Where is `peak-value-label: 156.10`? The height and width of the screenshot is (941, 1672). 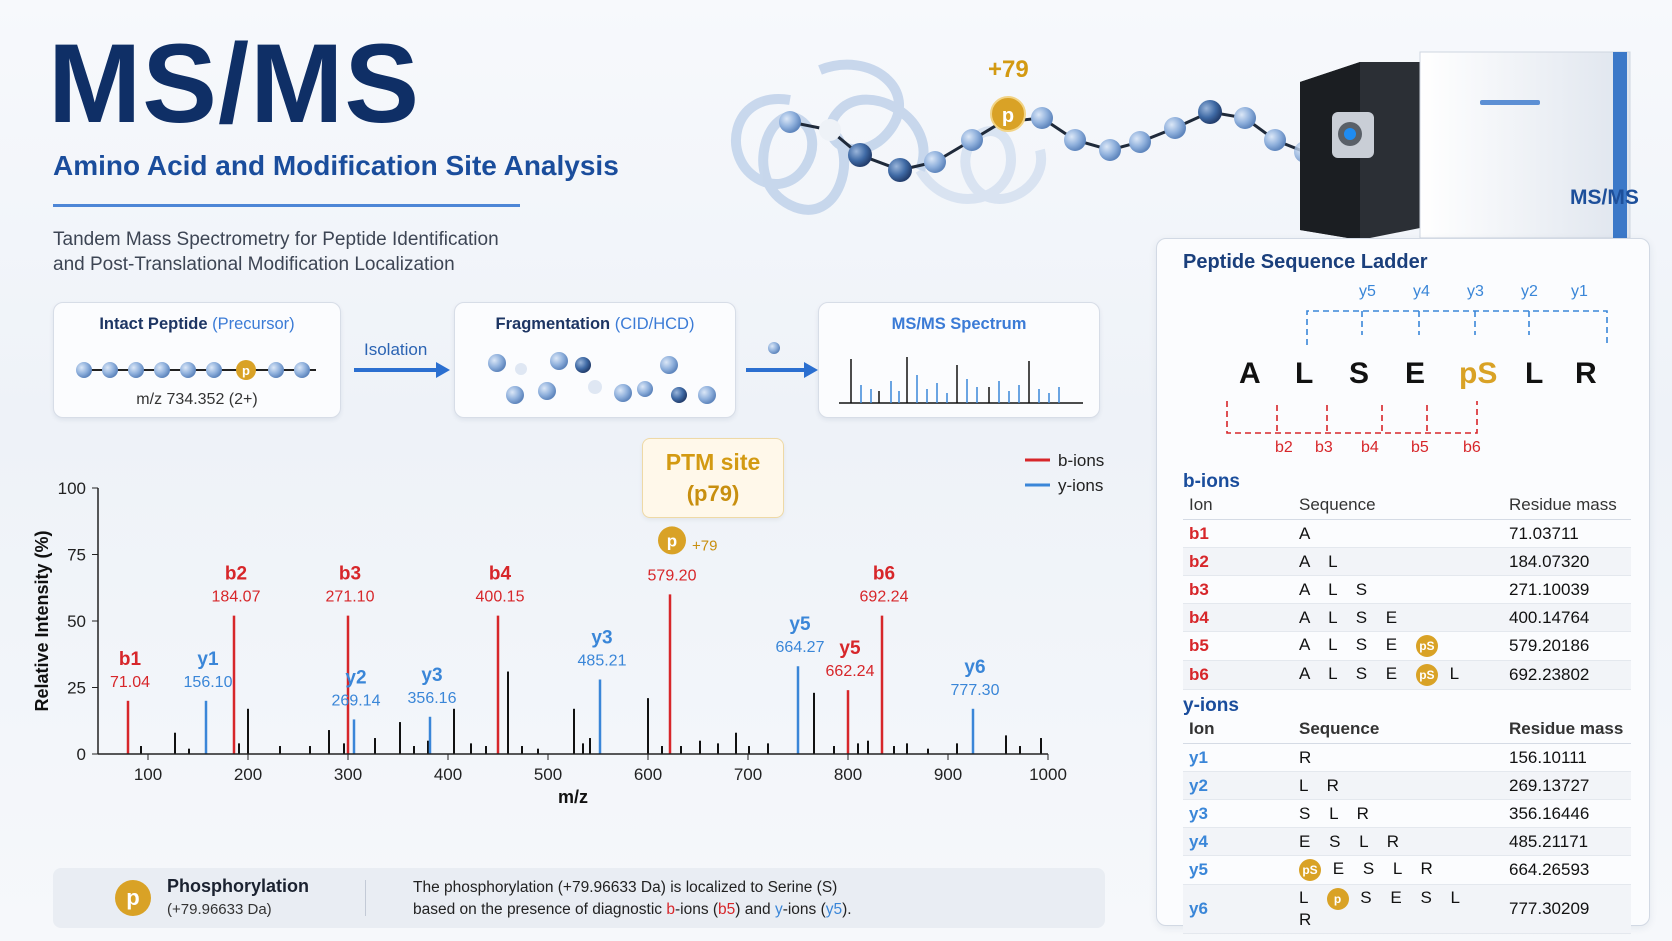 peak-value-label: 156.10 is located at coordinates (208, 682).